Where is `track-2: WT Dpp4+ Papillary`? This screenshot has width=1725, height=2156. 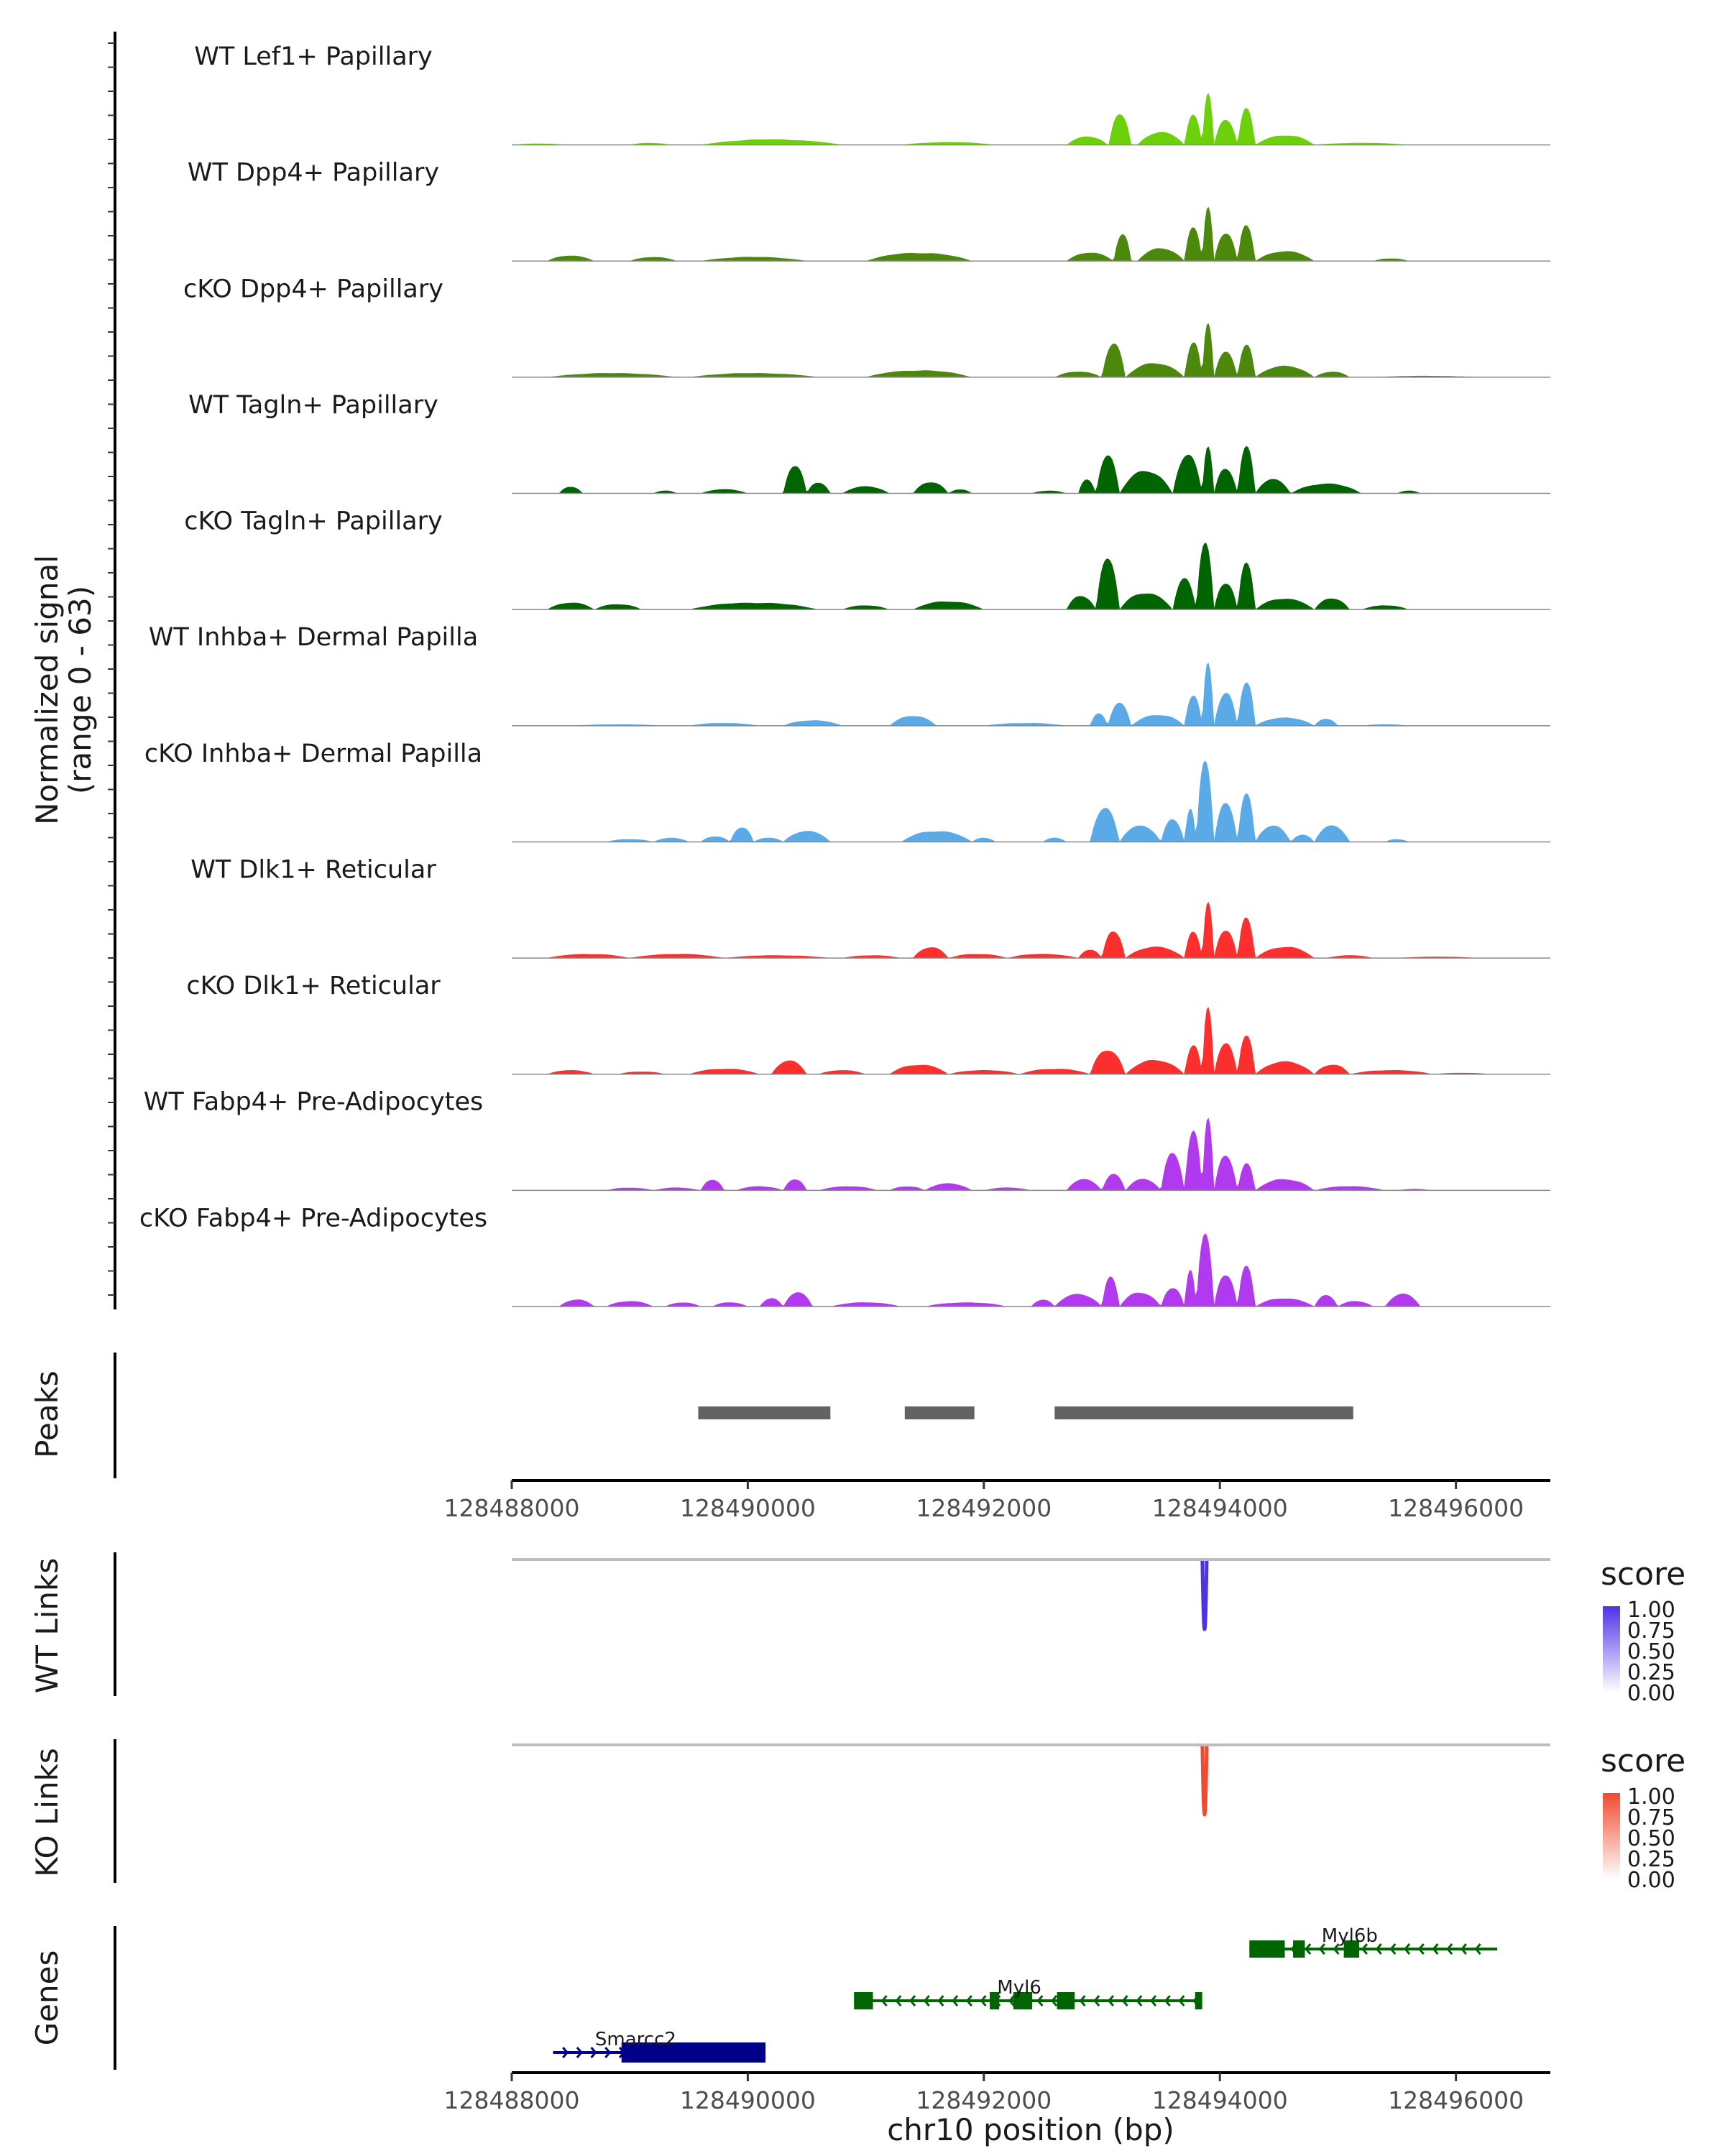
track-2: WT Dpp4+ Papillary is located at coordinates (869, 210).